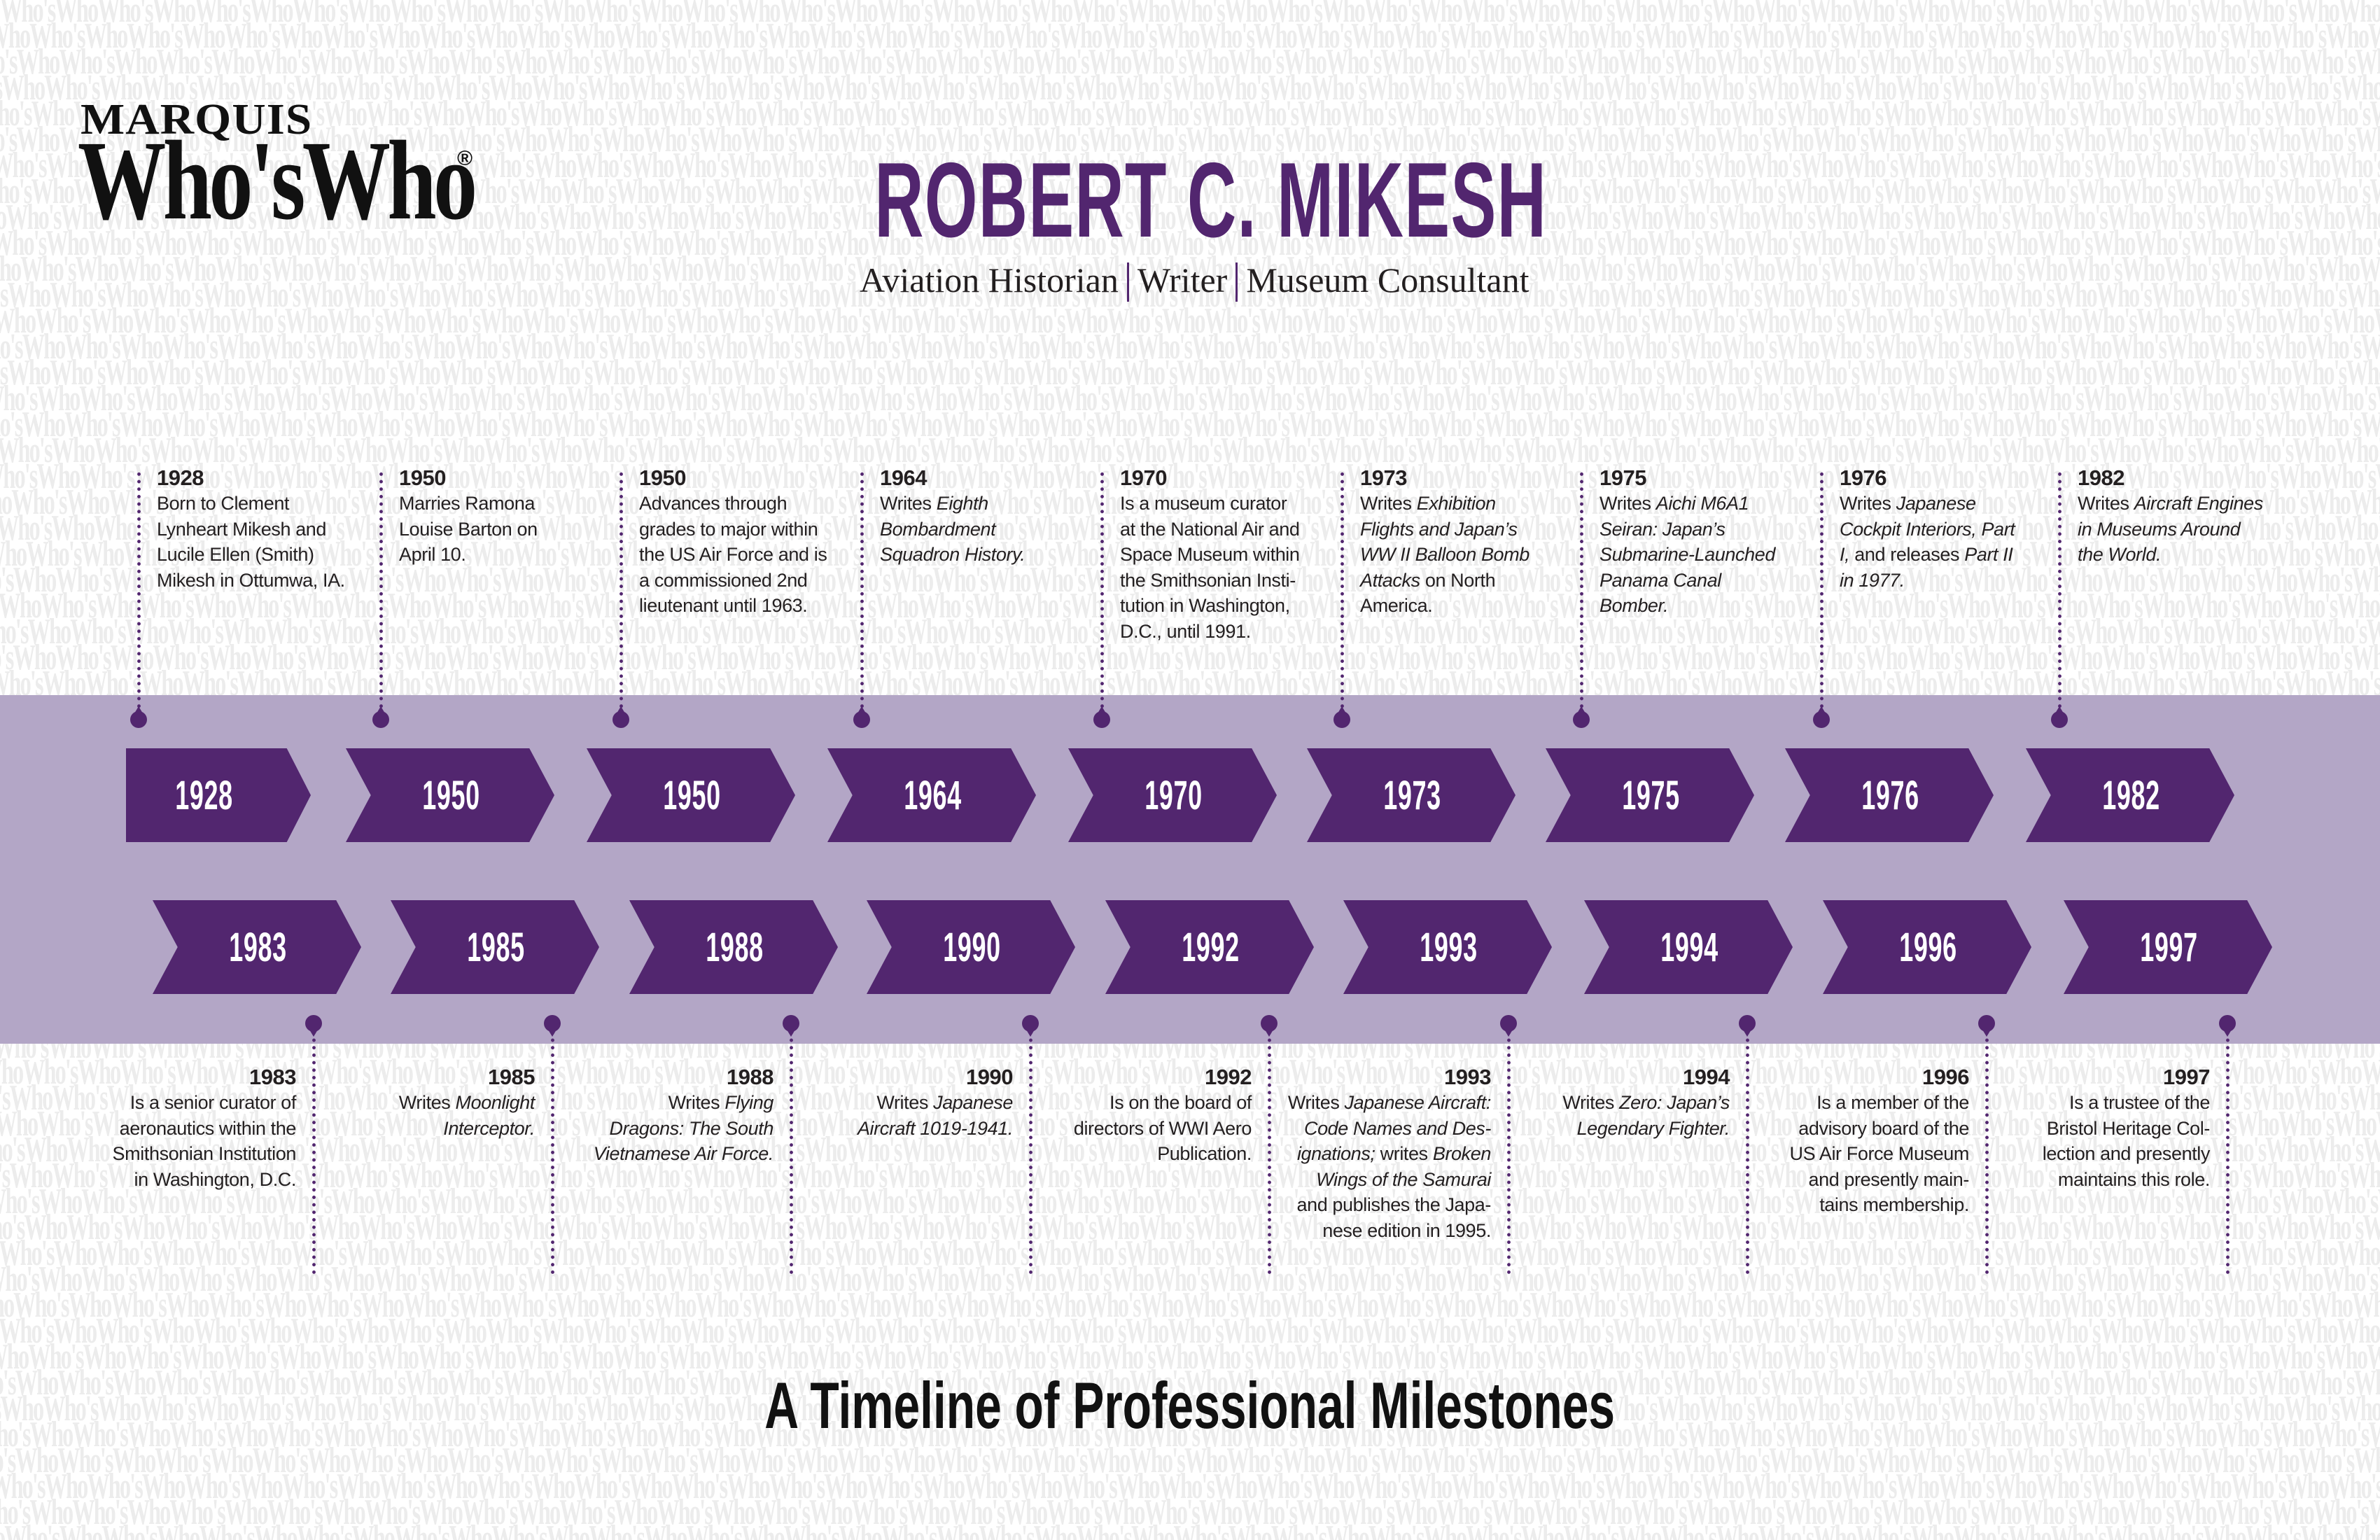 The width and height of the screenshot is (2380, 1540). Describe the element at coordinates (1634, 605) in the screenshot. I see `italic-title: Bomber.` at that location.